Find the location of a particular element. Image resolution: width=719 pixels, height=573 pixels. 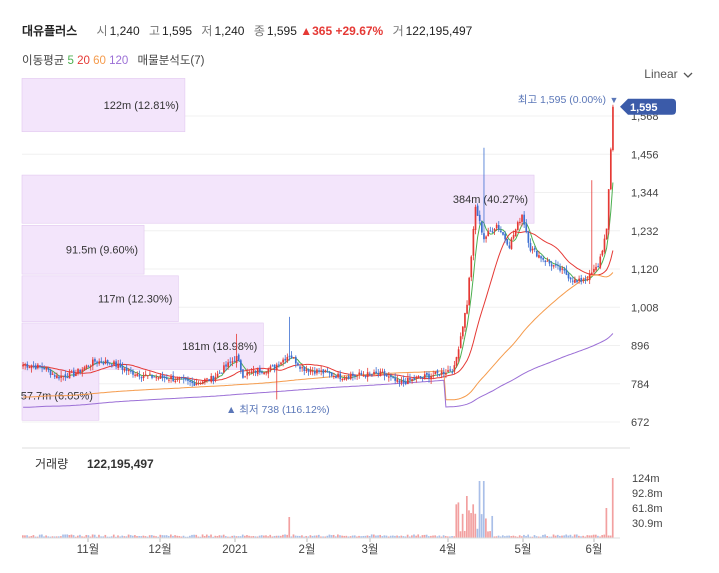

volume-profile-label: 181m (18.98%) is located at coordinates (219, 347).